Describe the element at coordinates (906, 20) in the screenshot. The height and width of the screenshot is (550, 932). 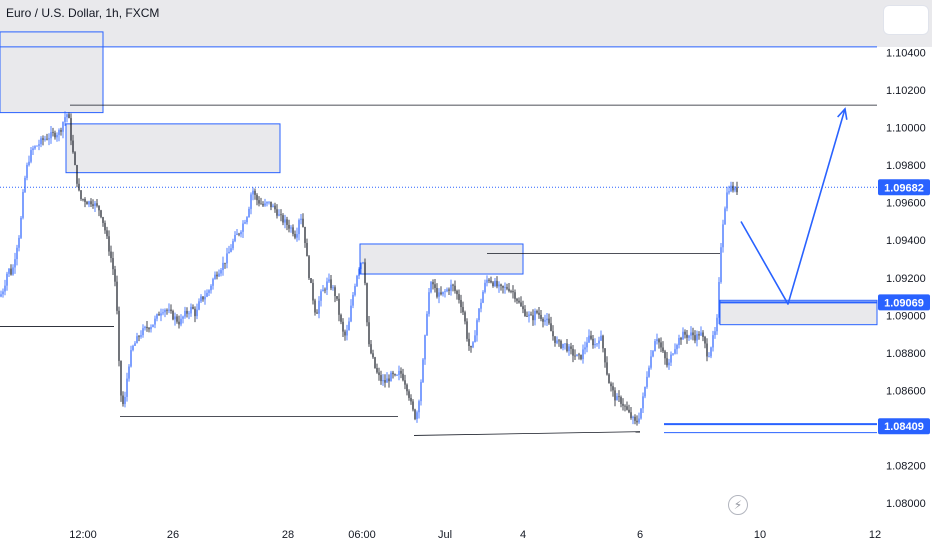
I see `auto-scale-button` at that location.